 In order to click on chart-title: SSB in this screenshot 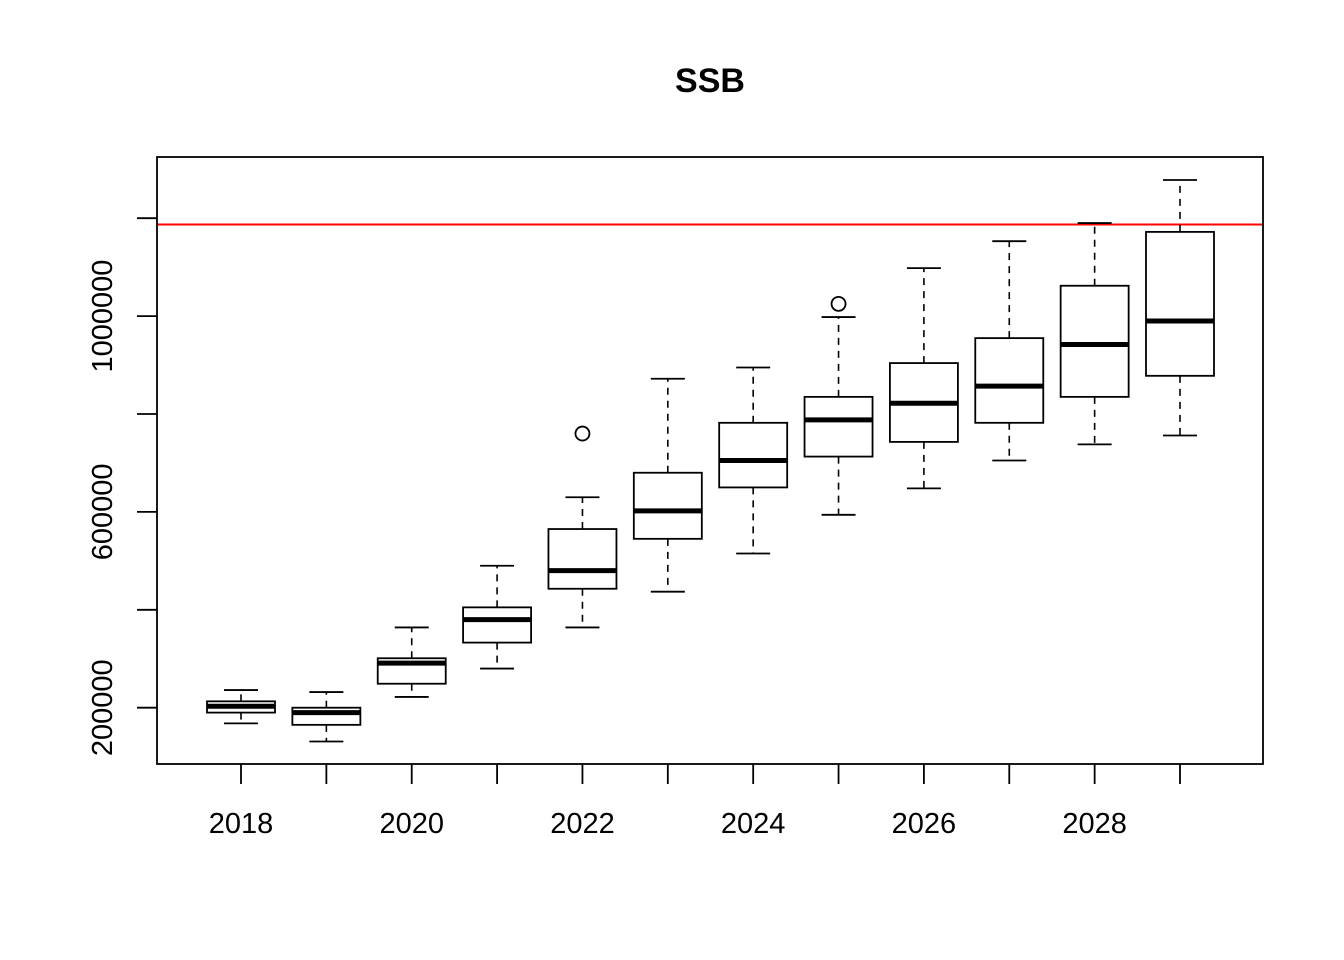, I will do `click(710, 81)`.